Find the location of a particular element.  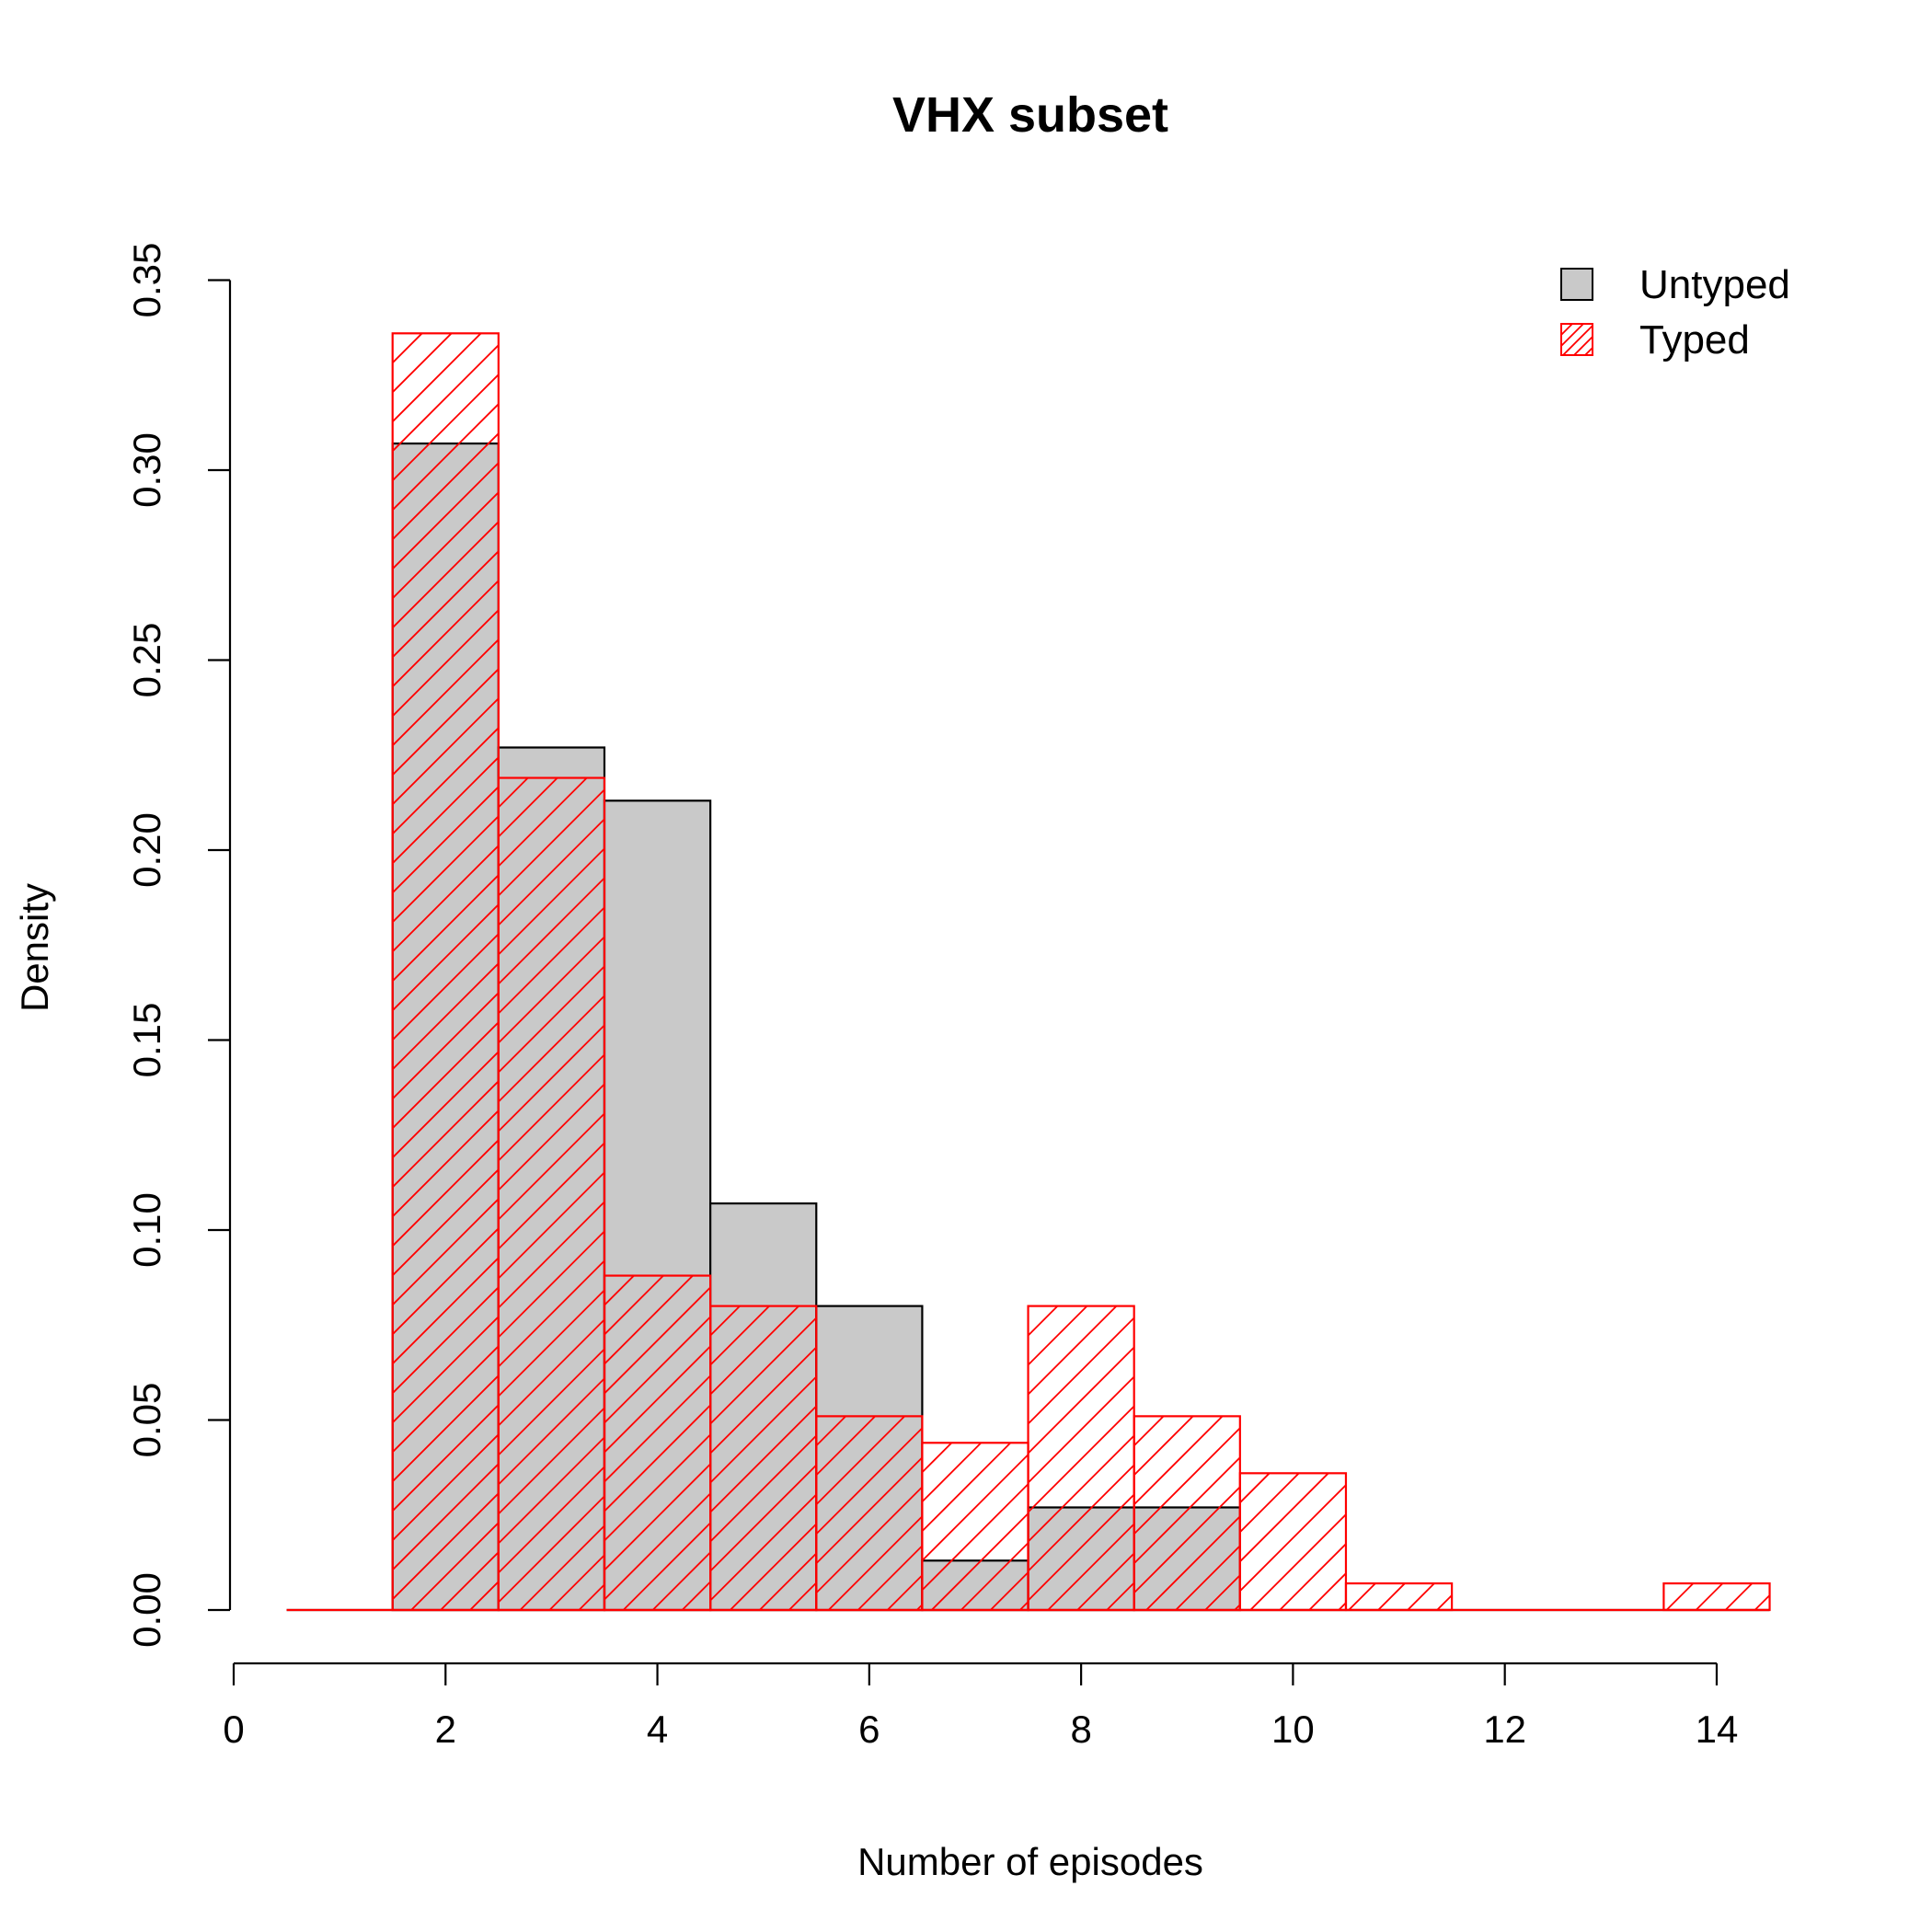

y-tick-label-0: 0.00 is located at coordinates (146, 1610).